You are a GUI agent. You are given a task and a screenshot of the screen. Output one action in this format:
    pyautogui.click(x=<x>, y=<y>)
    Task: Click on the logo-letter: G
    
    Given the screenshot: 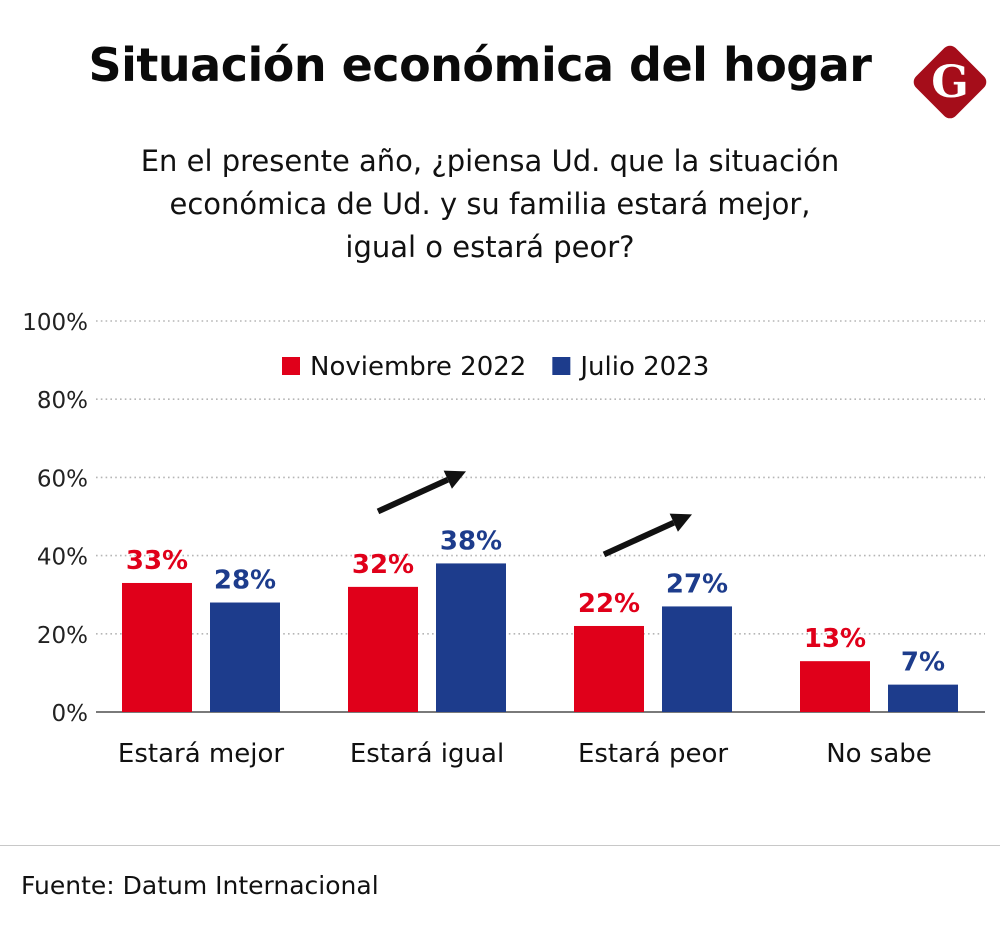 What is the action you would take?
    pyautogui.click(x=950, y=82)
    